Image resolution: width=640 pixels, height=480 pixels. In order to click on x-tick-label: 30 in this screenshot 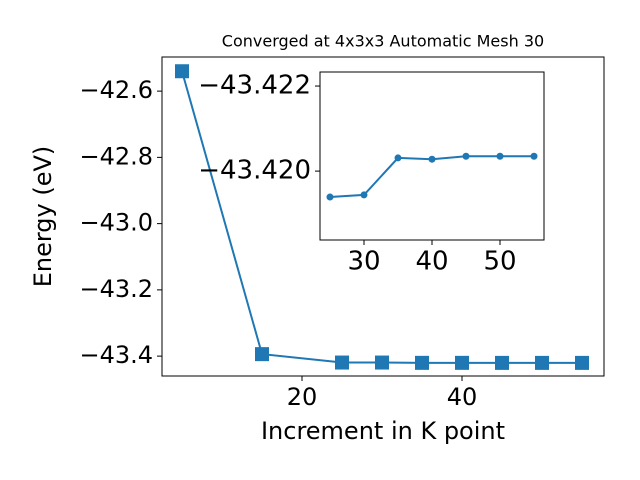, I will do `click(363, 262)`.